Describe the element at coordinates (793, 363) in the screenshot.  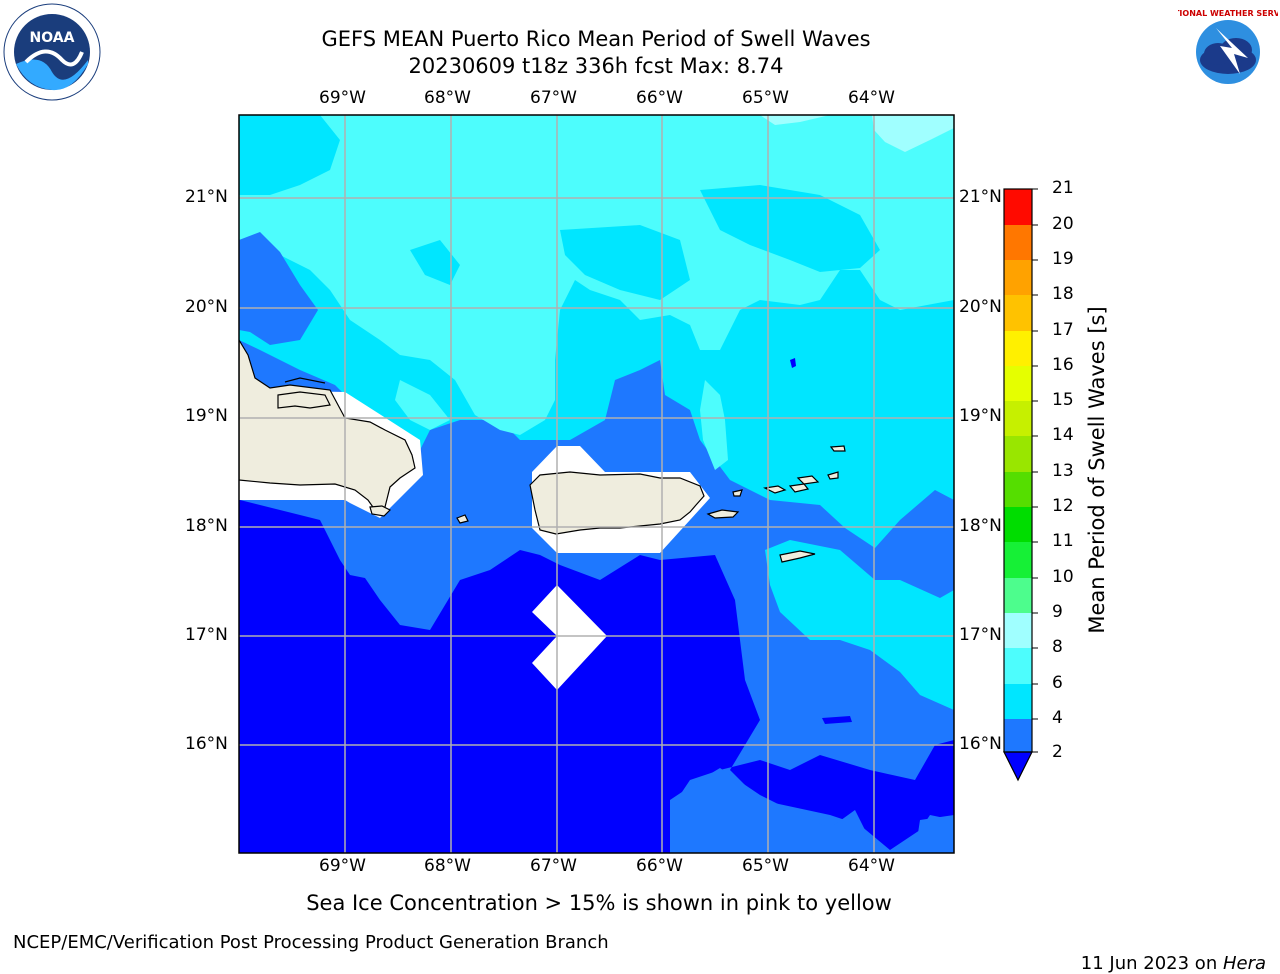
I see `deep-blue-spot-tiny` at that location.